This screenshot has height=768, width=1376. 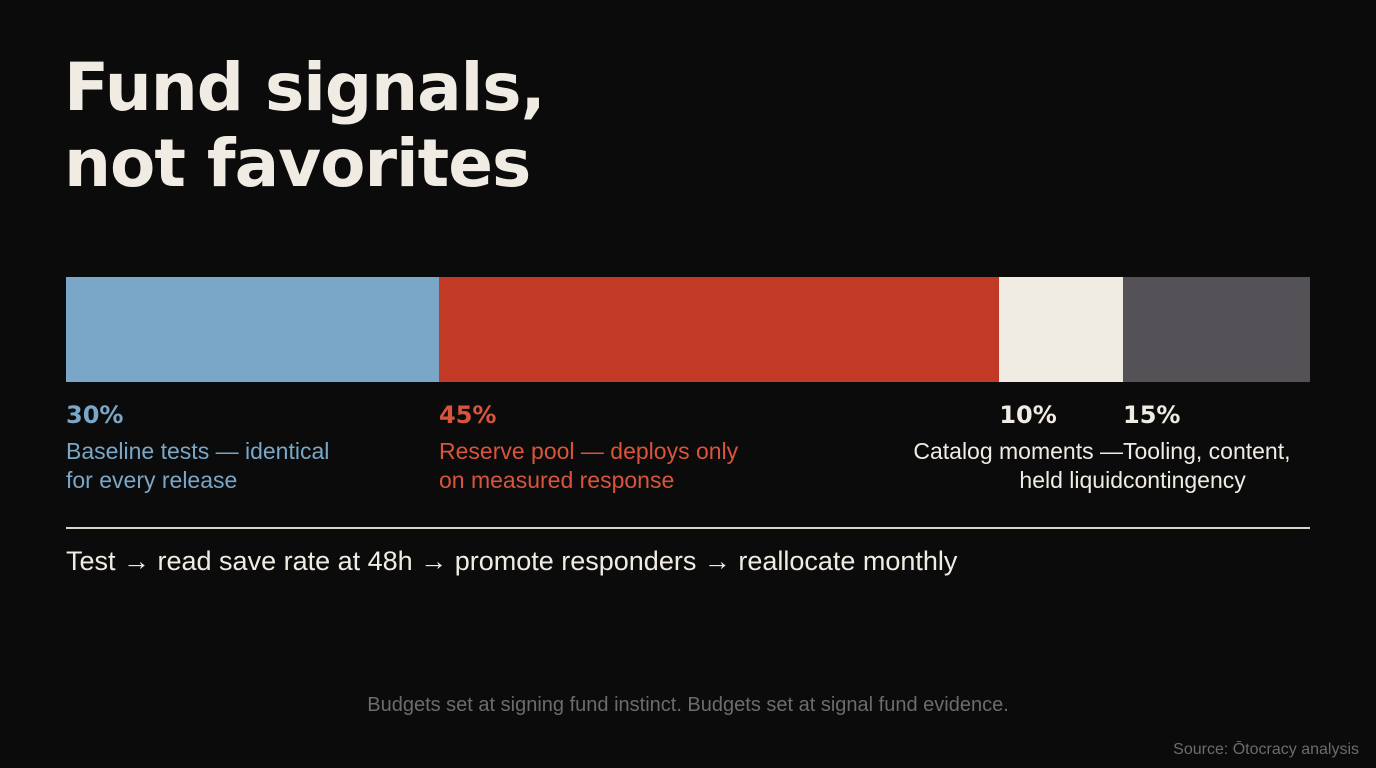 What do you see at coordinates (589, 451) in the screenshot?
I see `segment-description-line-1: Reserve pool — deploys only` at bounding box center [589, 451].